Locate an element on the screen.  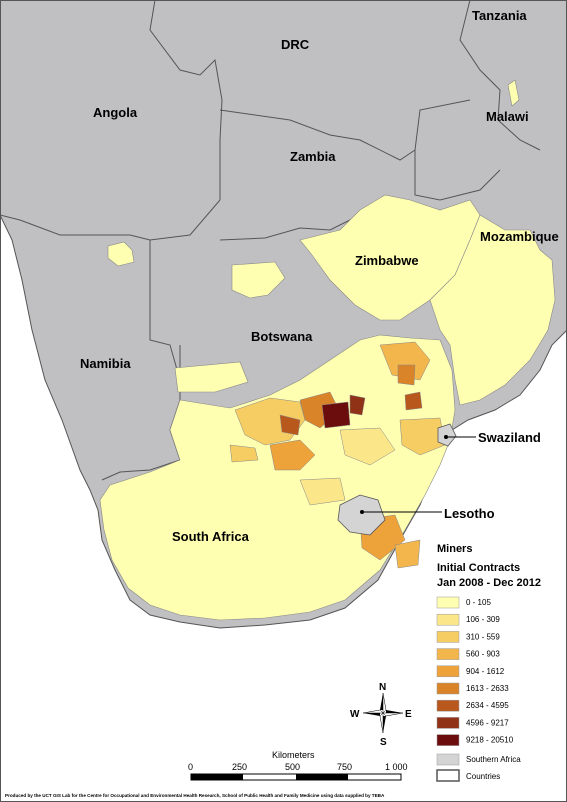
compass-s: S is located at coordinates (383, 742).